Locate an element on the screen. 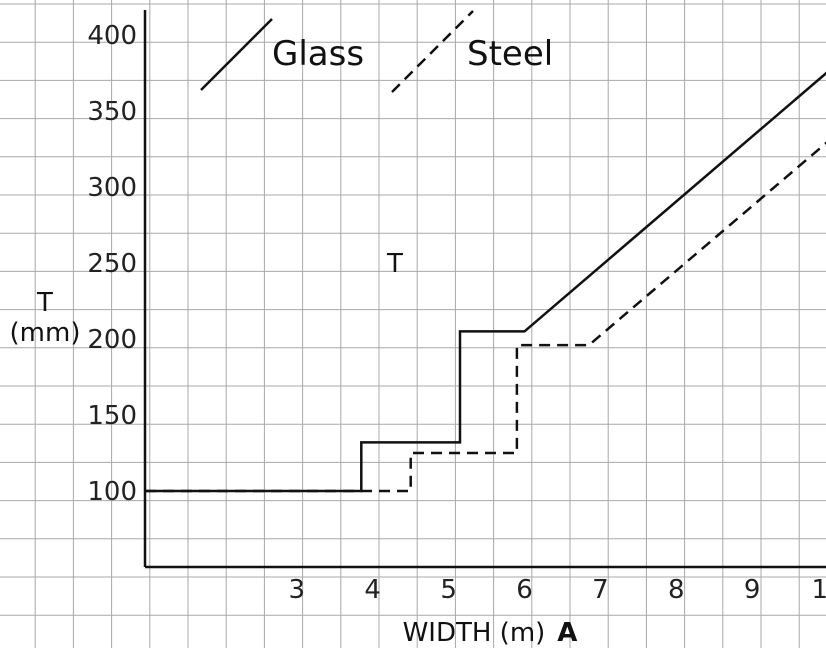  legend: Glass Steel is located at coordinates (376, 51).